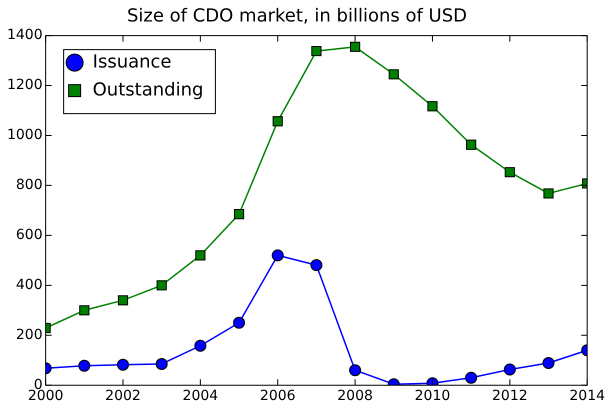 The width and height of the screenshot is (608, 408). Describe the element at coordinates (29, 334) in the screenshot. I see `y-tick-label: 200` at that location.